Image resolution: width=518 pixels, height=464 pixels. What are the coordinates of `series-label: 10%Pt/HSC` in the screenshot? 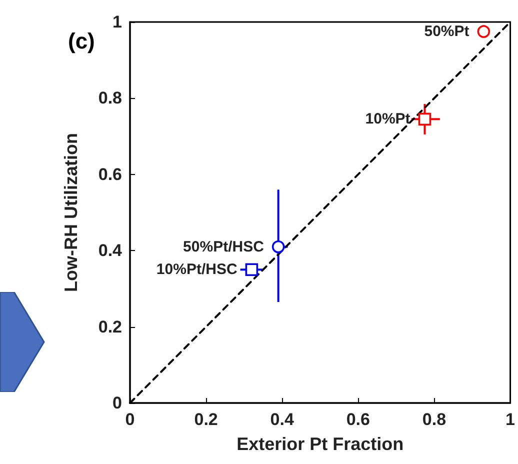 It's located at (197, 269).